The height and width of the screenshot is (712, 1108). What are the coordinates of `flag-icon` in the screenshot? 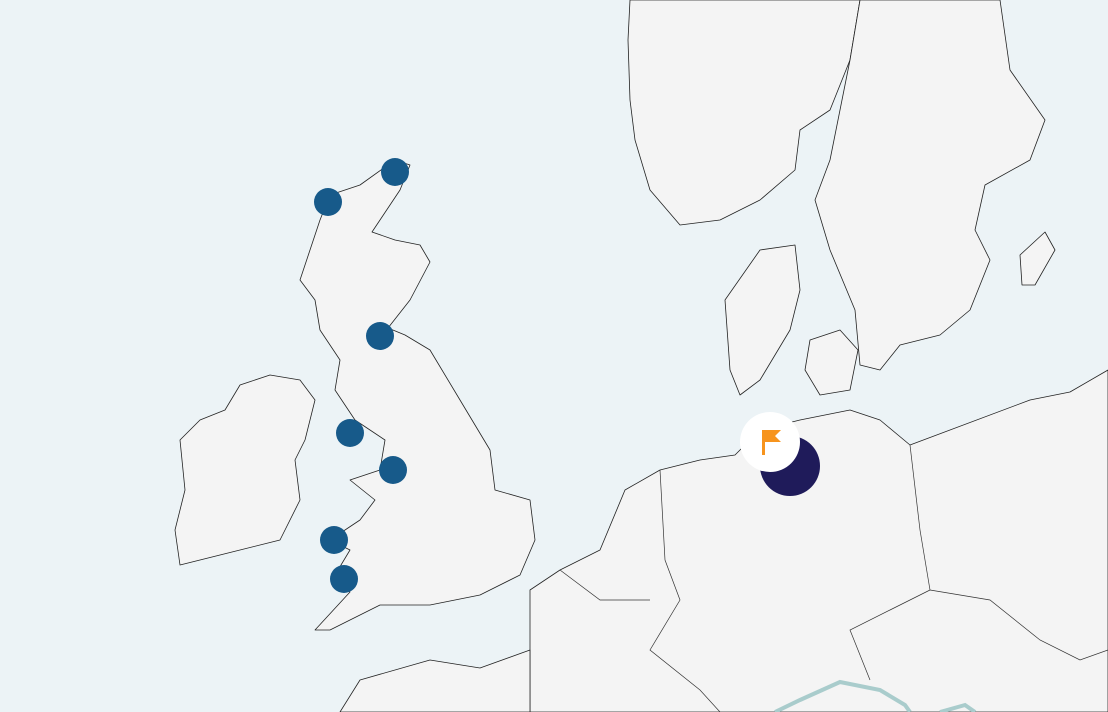 It's located at (771, 442).